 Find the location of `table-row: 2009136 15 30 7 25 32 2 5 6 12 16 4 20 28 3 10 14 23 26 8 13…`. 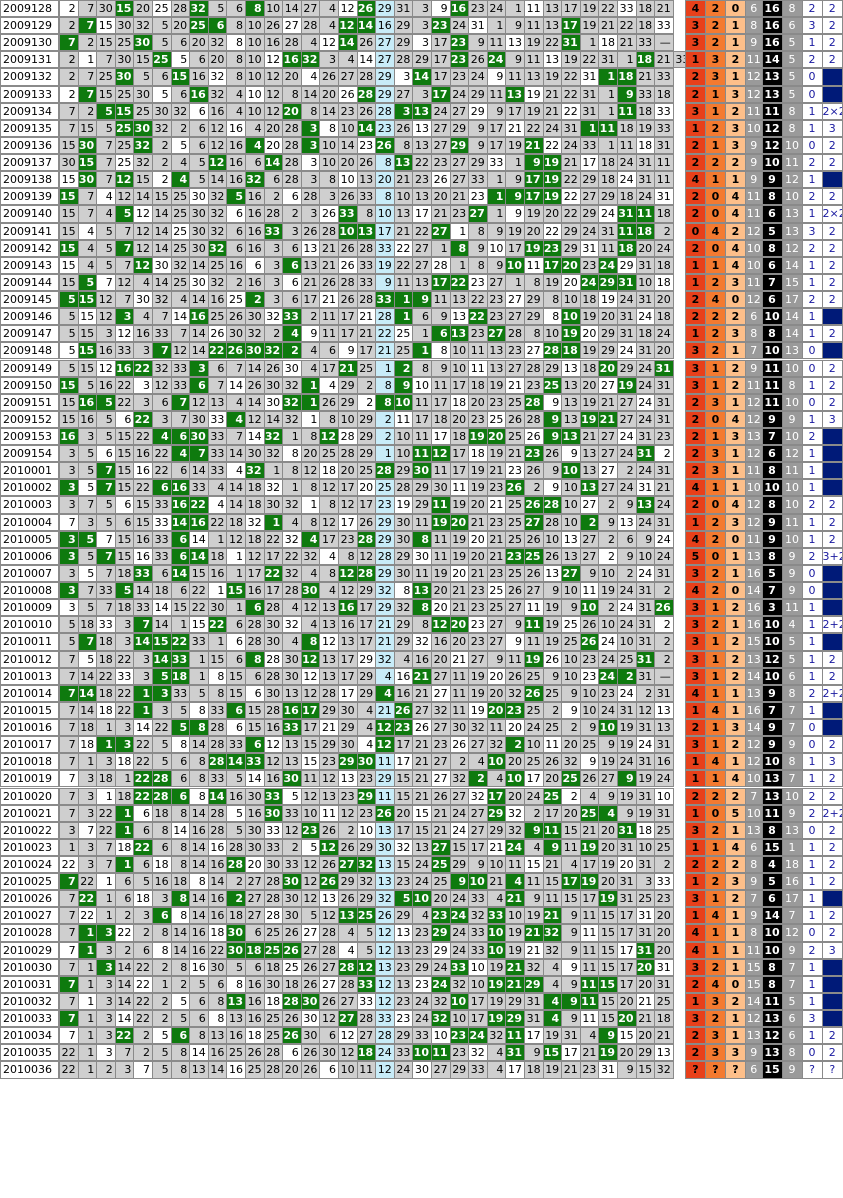

table-row: 2009136 15 30 7 25 32 2 5 6 12 16 4 20 28 3 10 14 23 26 8 13… is located at coordinates (421, 145).